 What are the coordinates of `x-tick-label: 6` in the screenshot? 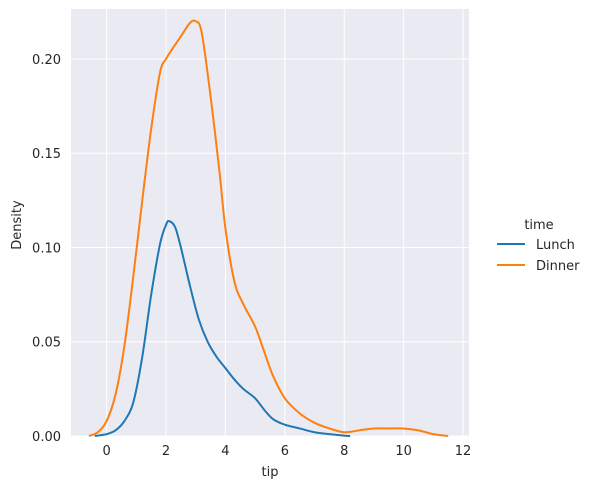 It's located at (285, 451).